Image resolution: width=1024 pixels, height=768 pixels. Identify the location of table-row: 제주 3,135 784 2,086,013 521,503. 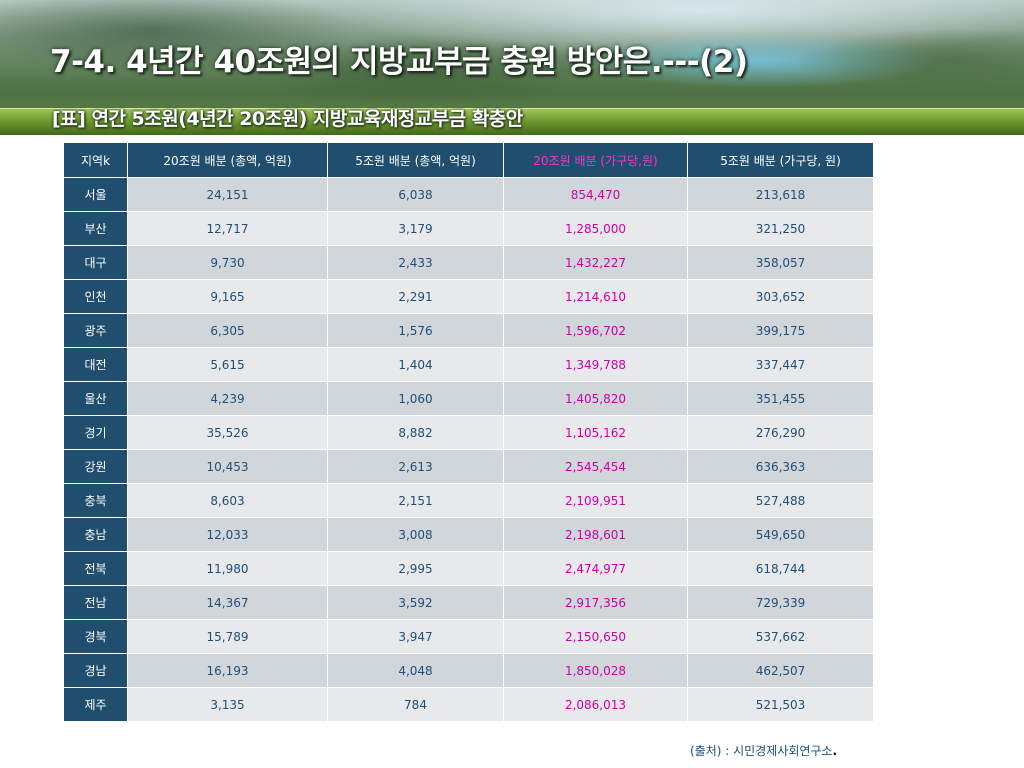
(468, 704).